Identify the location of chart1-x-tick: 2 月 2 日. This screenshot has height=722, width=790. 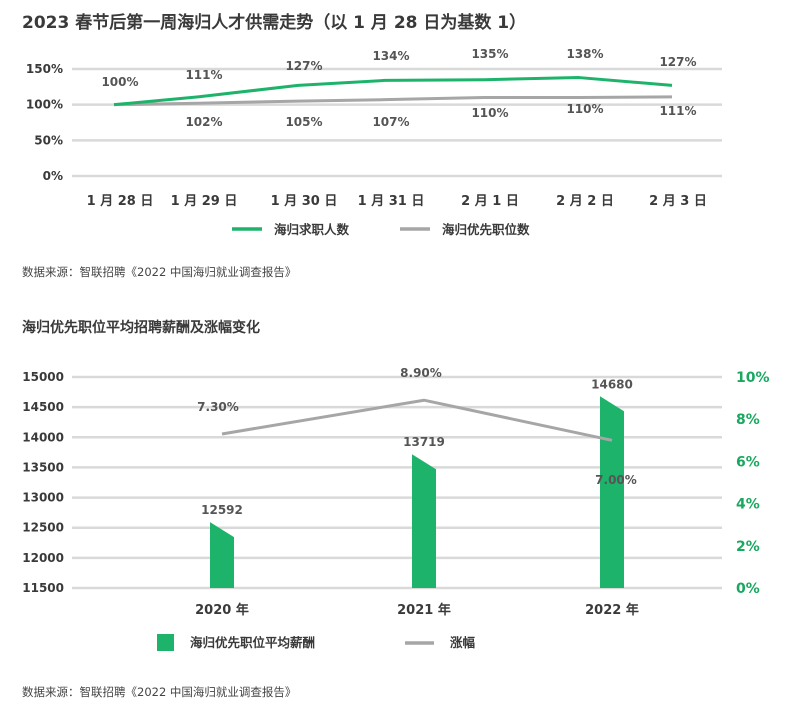
(585, 201).